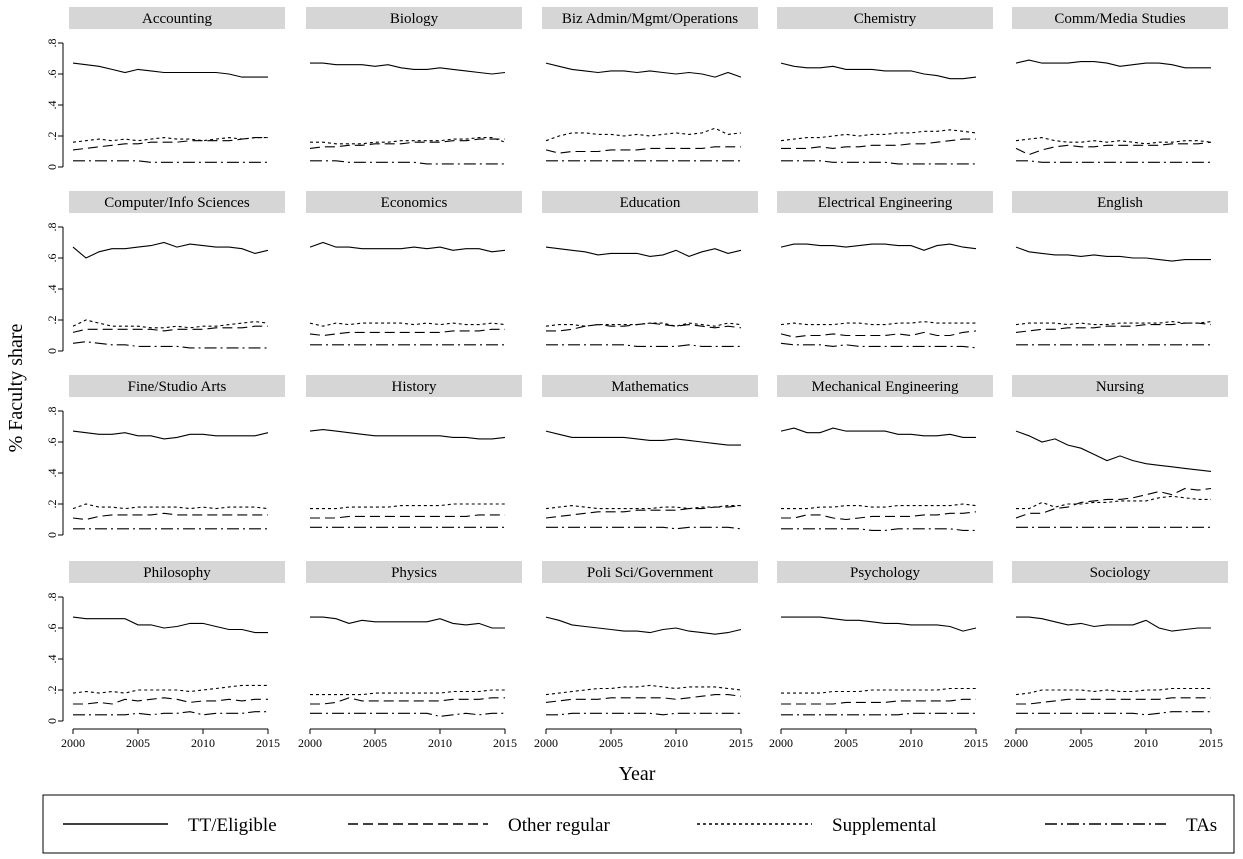 This screenshot has width=1243, height=859. I want to click on panel-title: Poli Sci/Government, so click(650, 573).